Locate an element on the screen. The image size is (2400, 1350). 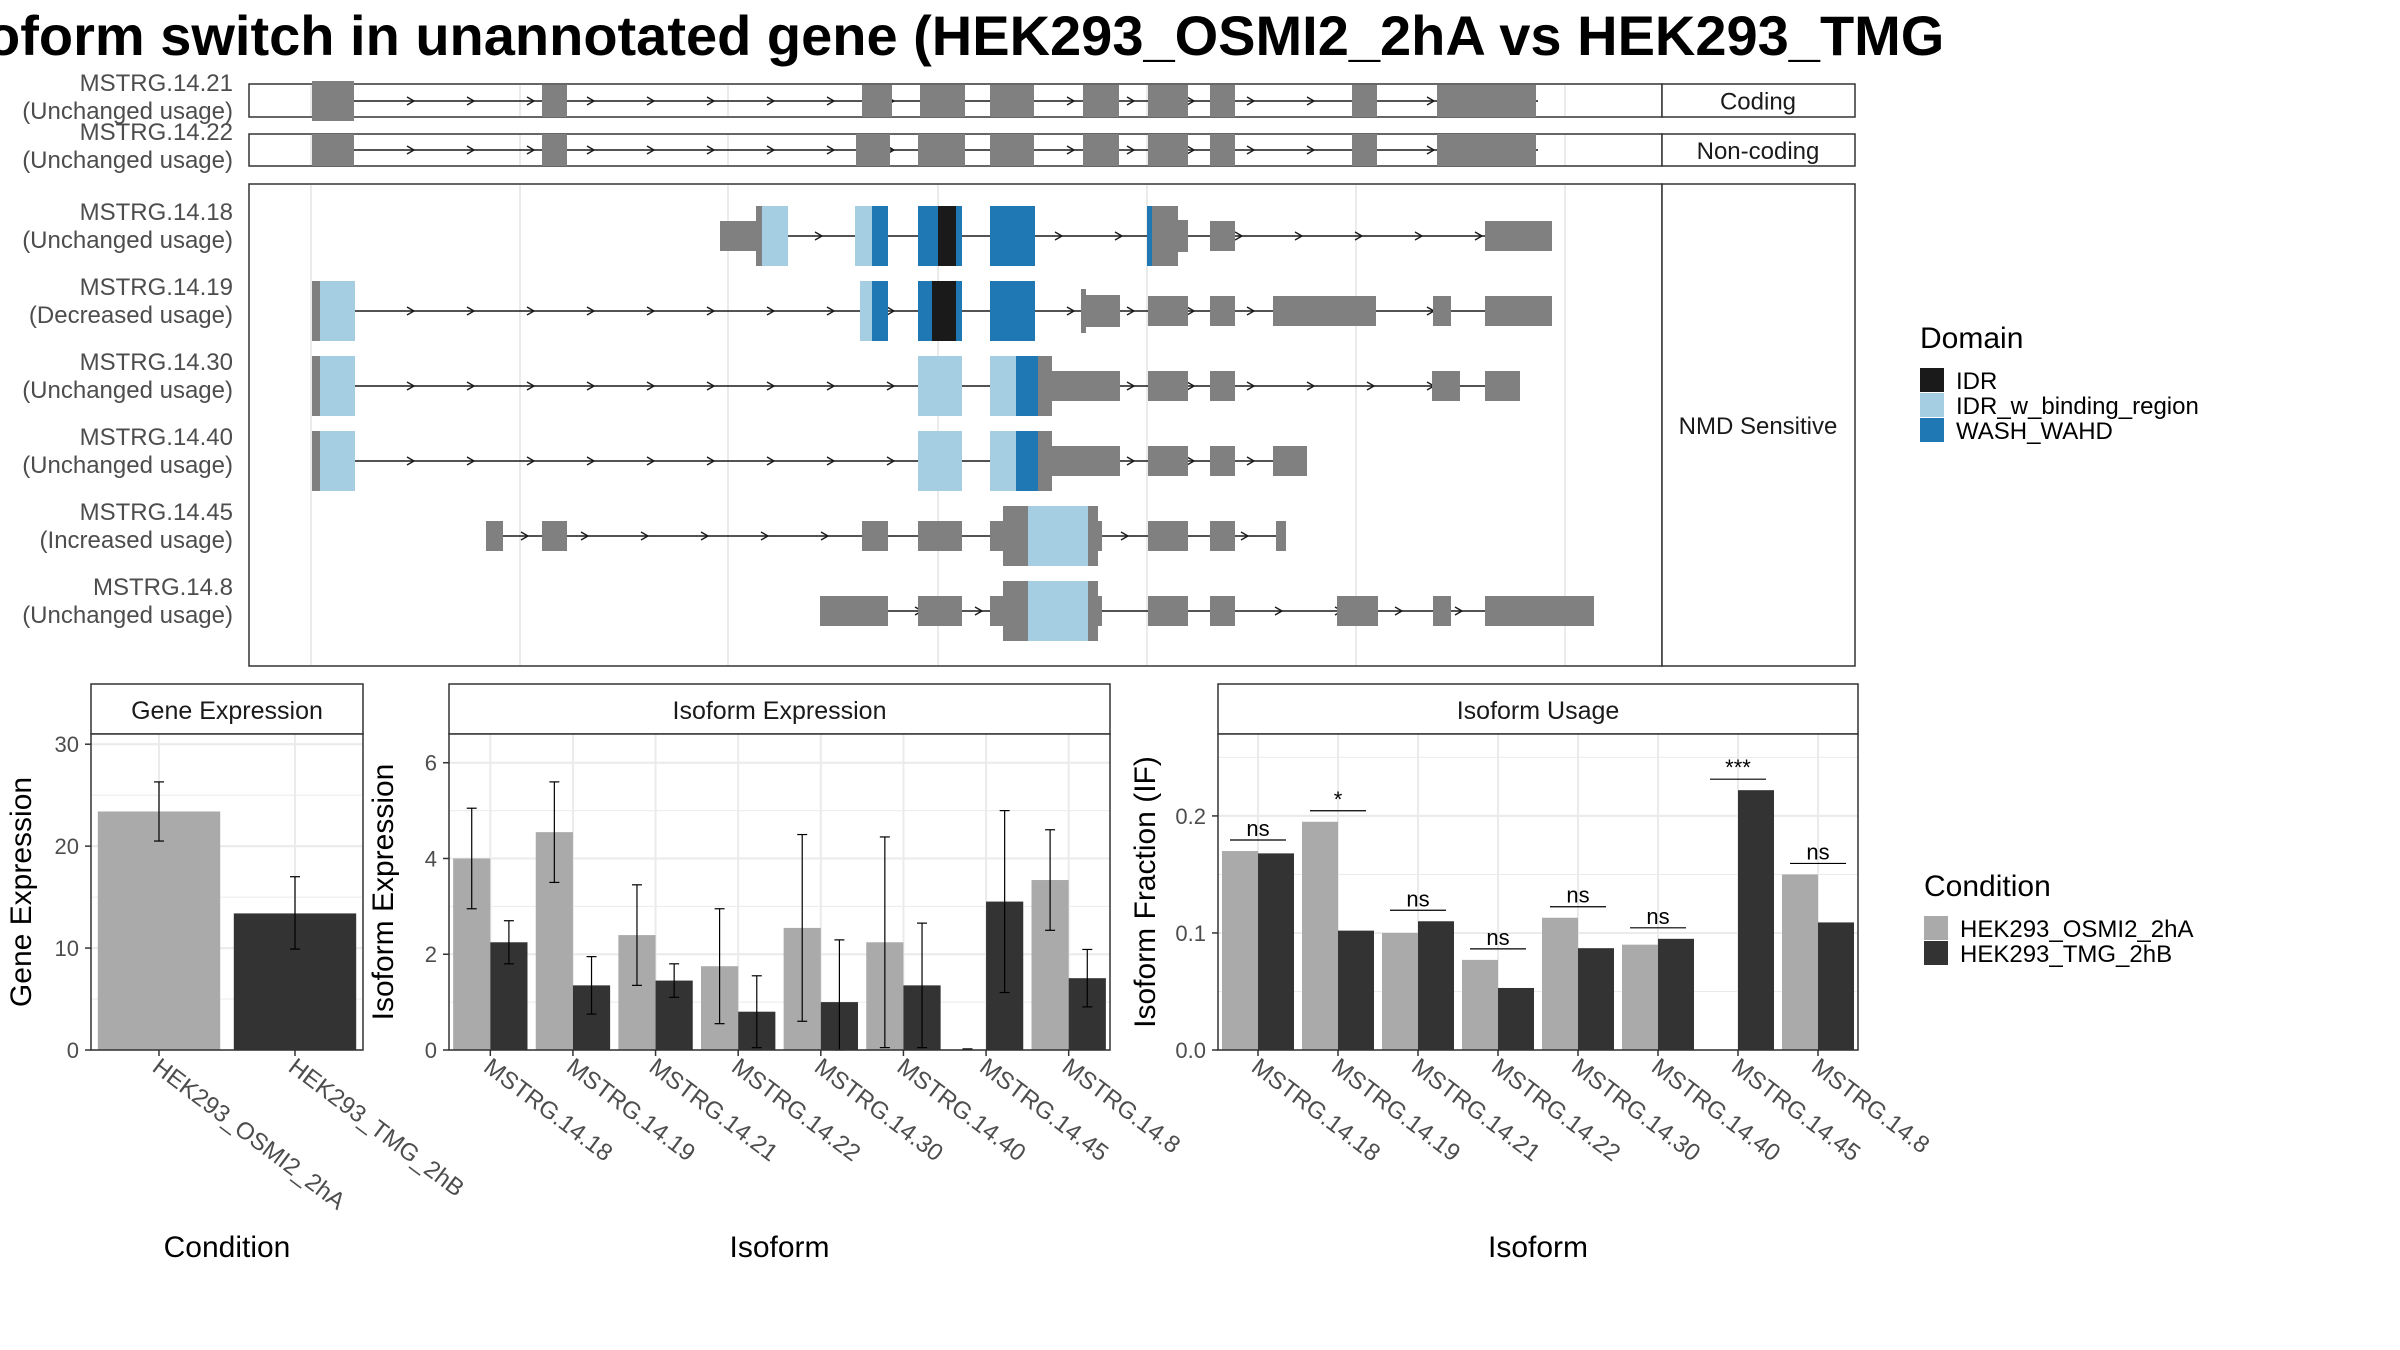
condition-legend-title: Condition is located at coordinates (1987, 886).